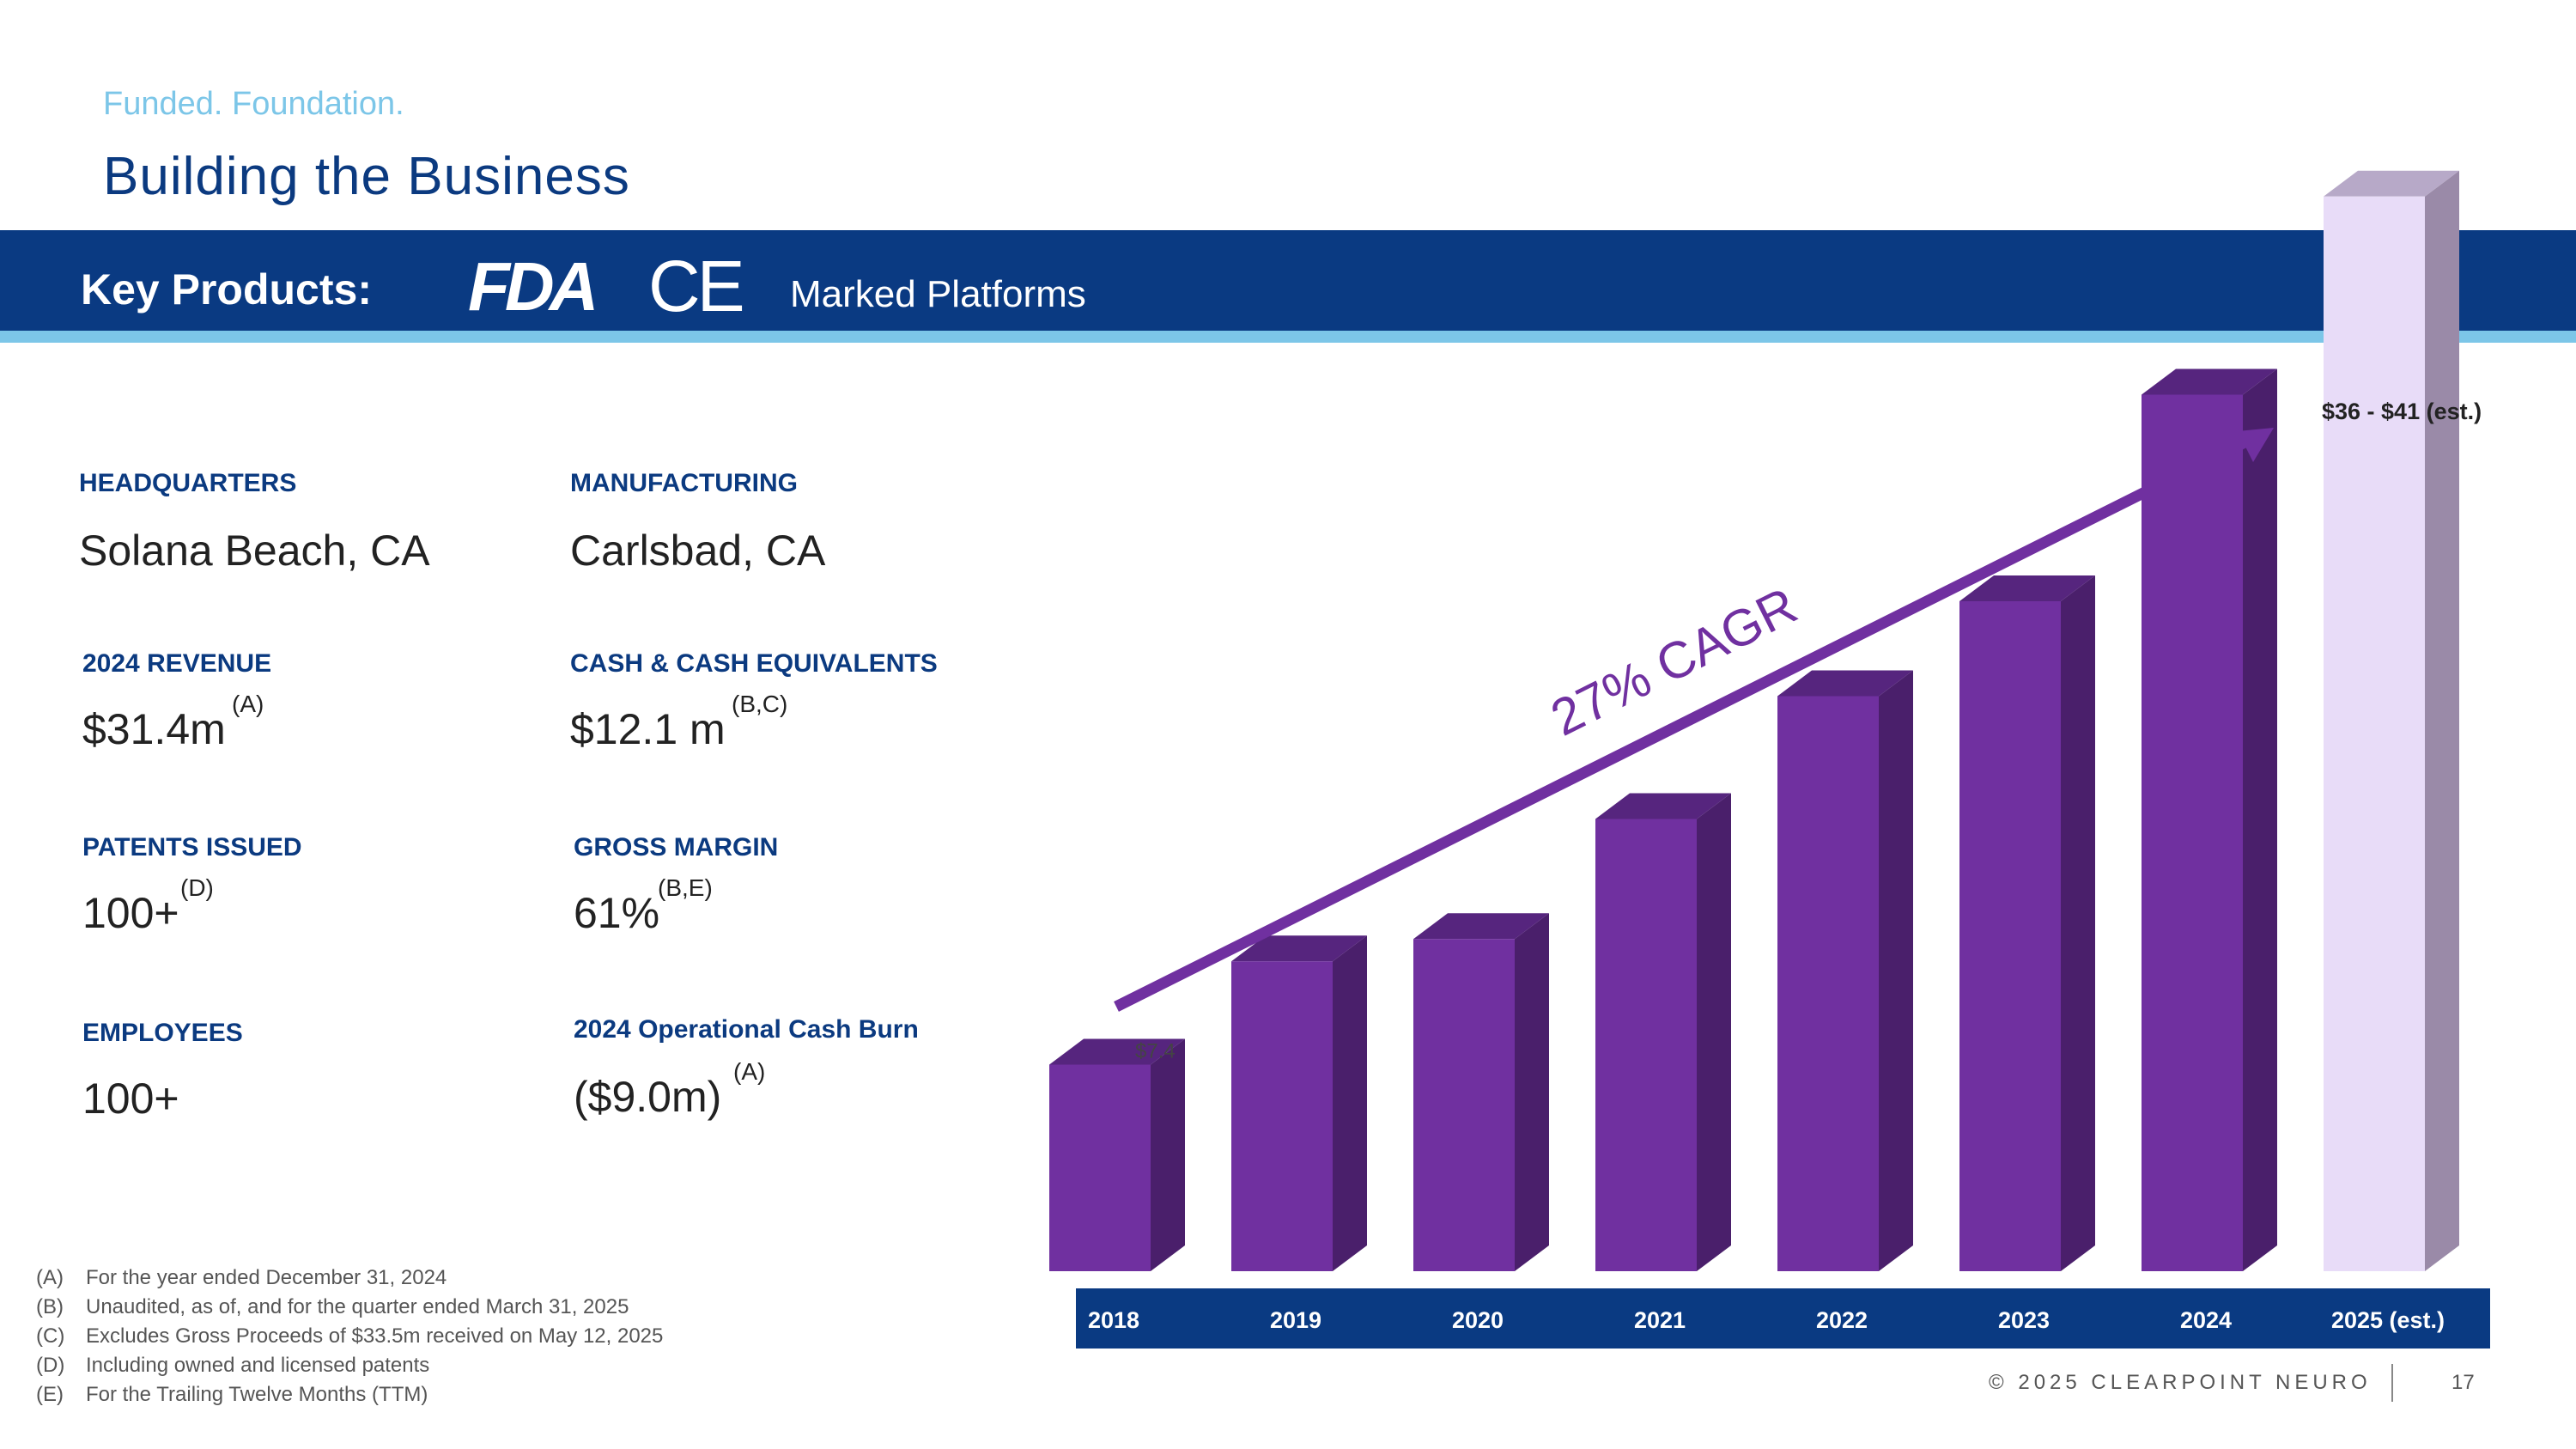 The image size is (2576, 1449). Describe the element at coordinates (1532, 1092) in the screenshot. I see `bar-side-2020` at that location.